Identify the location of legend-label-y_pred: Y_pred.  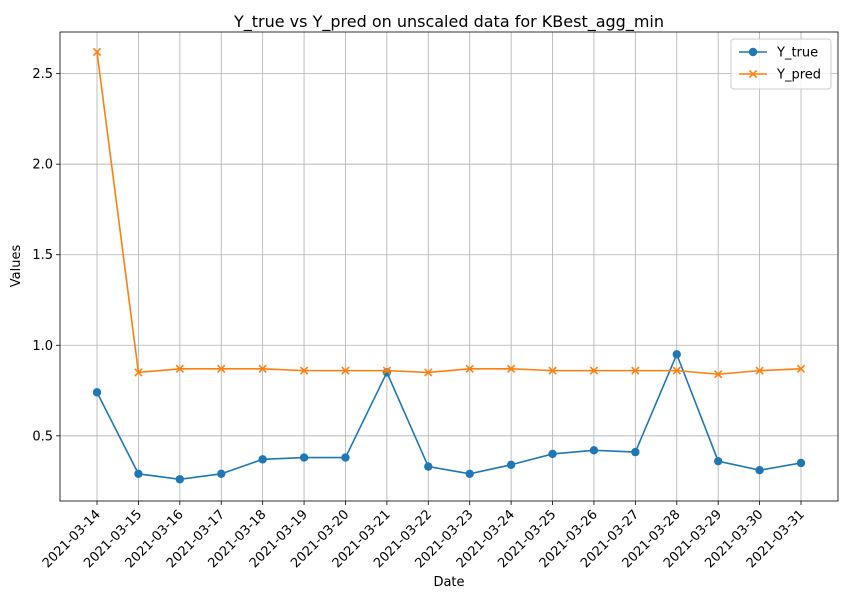
(798, 75).